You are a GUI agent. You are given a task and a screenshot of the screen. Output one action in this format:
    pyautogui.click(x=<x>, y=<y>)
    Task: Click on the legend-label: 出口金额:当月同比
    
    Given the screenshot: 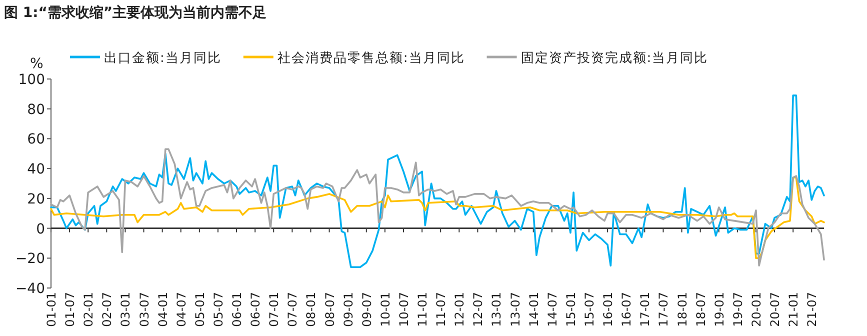 What is the action you would take?
    pyautogui.click(x=163, y=58)
    